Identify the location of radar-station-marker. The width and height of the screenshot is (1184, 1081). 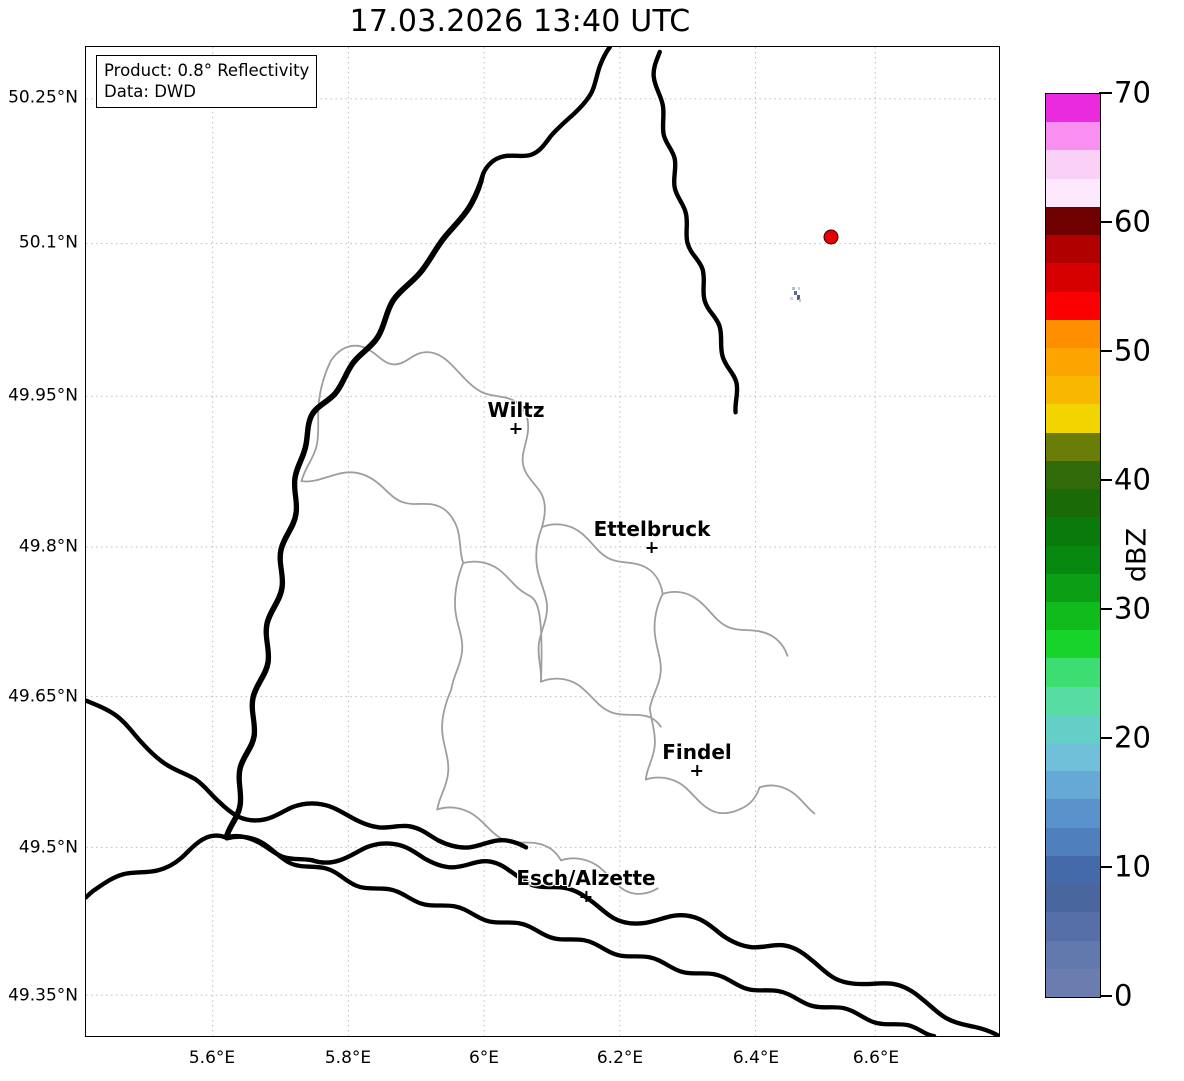
(831, 237).